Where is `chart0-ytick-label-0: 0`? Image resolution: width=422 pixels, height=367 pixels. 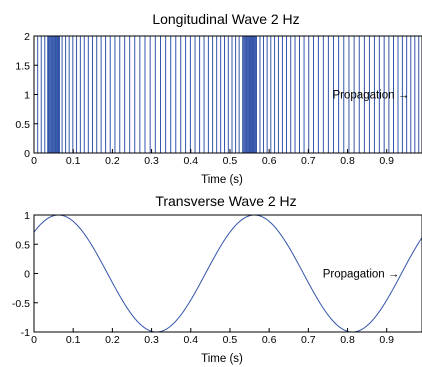
chart0-ytick-label-0: 0 is located at coordinates (27, 154).